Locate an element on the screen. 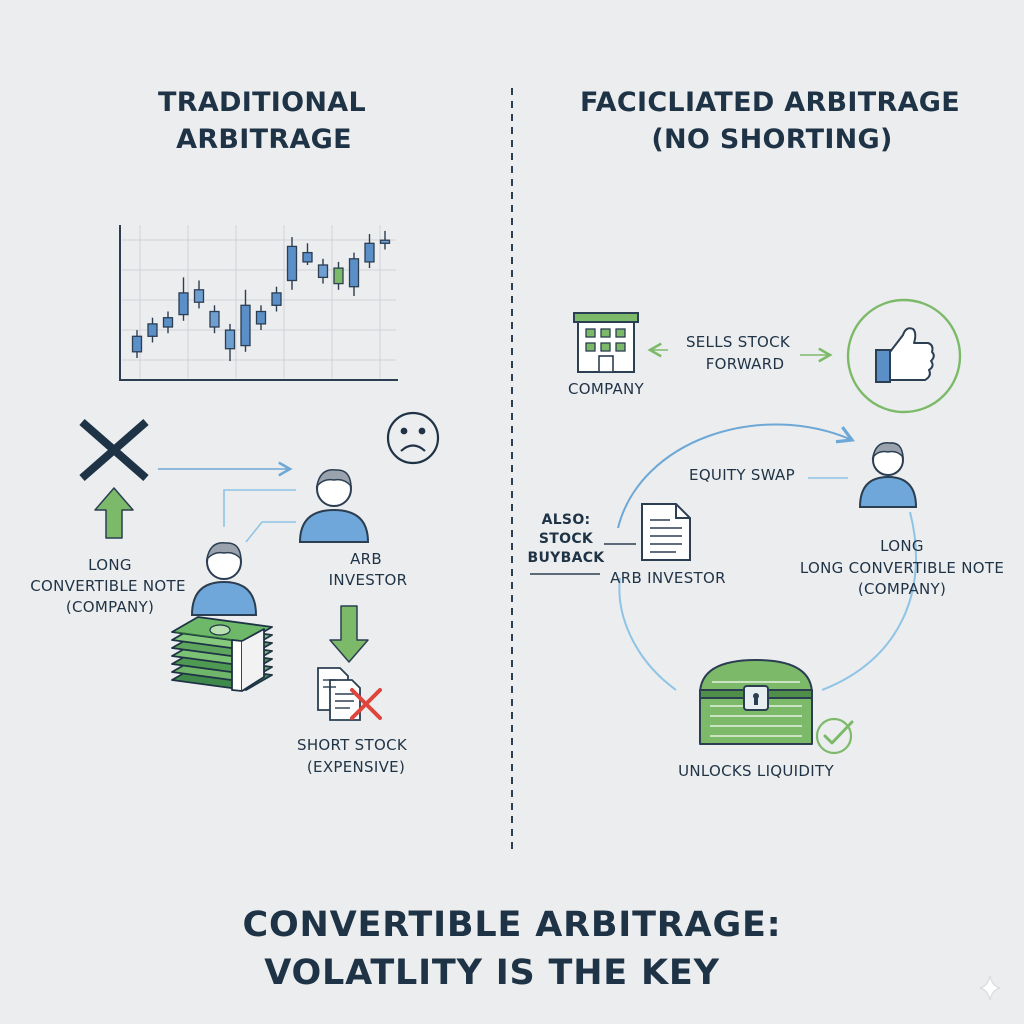 Image resolution: width=1024 pixels, height=1024 pixels. short-stock-label-line1: SHORT STOCK is located at coordinates (352, 745).